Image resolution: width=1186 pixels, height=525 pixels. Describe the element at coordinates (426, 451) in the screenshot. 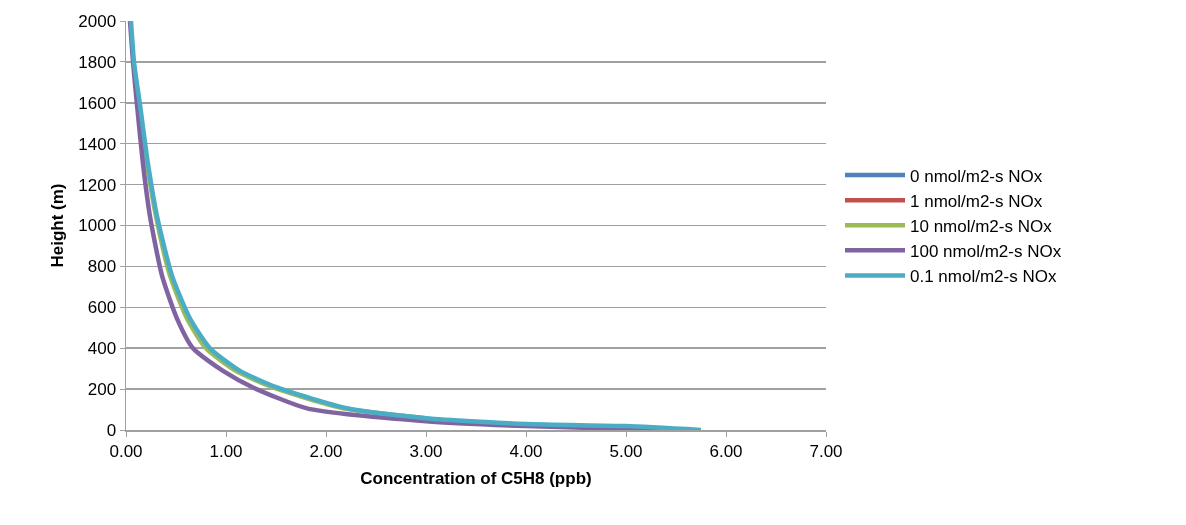

I see `x-tick-label: 3.00` at that location.